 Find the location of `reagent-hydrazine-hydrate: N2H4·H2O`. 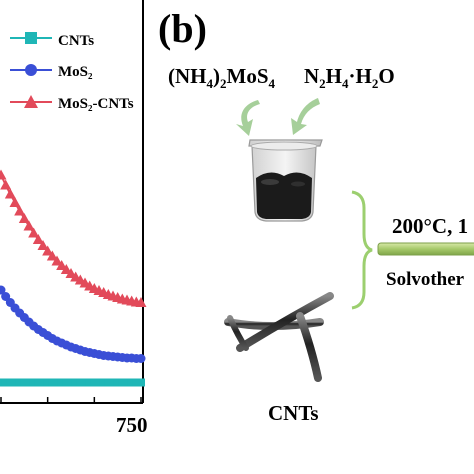

reagent-hydrazine-hydrate: N2H4·H2O is located at coordinates (349, 77).